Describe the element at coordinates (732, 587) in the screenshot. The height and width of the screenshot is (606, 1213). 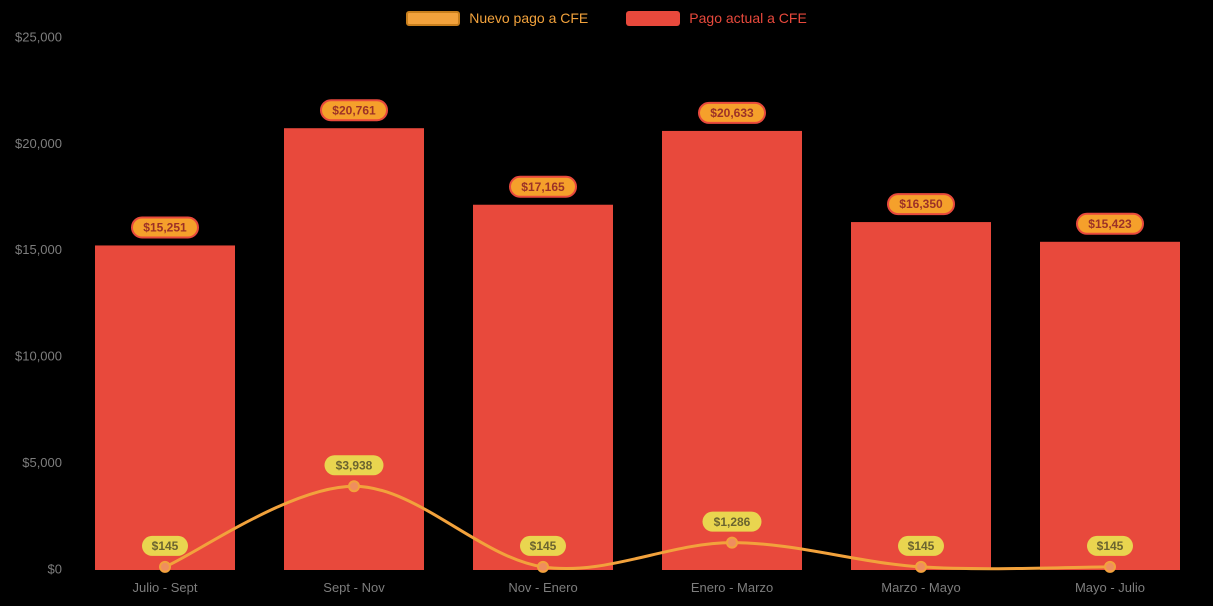
I see `x-axis-label: Enero - Marzo` at that location.